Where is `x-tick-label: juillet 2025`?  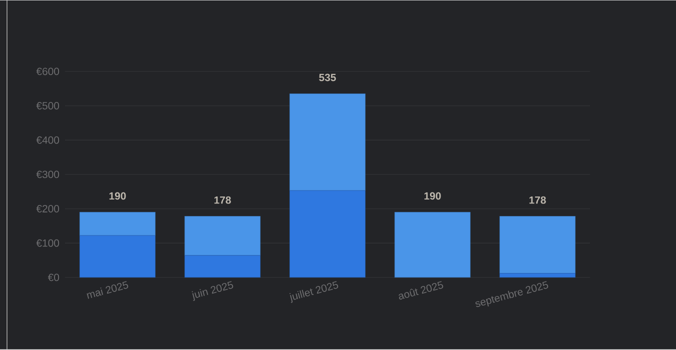
x-tick-label: juillet 2025 is located at coordinates (313, 292).